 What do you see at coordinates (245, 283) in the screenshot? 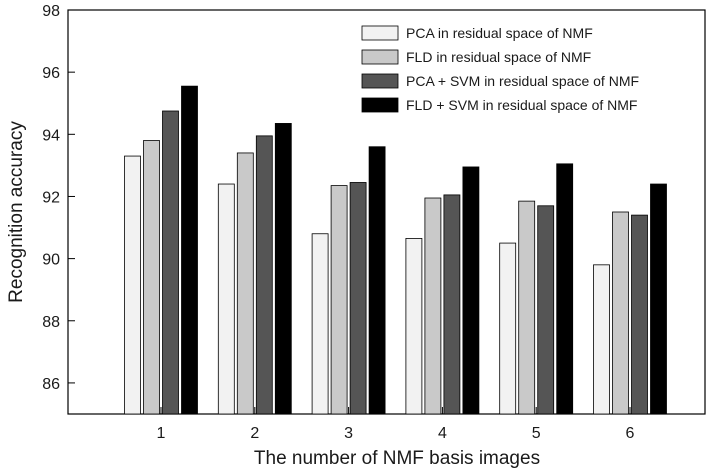
I see `bar-series2-cat2` at bounding box center [245, 283].